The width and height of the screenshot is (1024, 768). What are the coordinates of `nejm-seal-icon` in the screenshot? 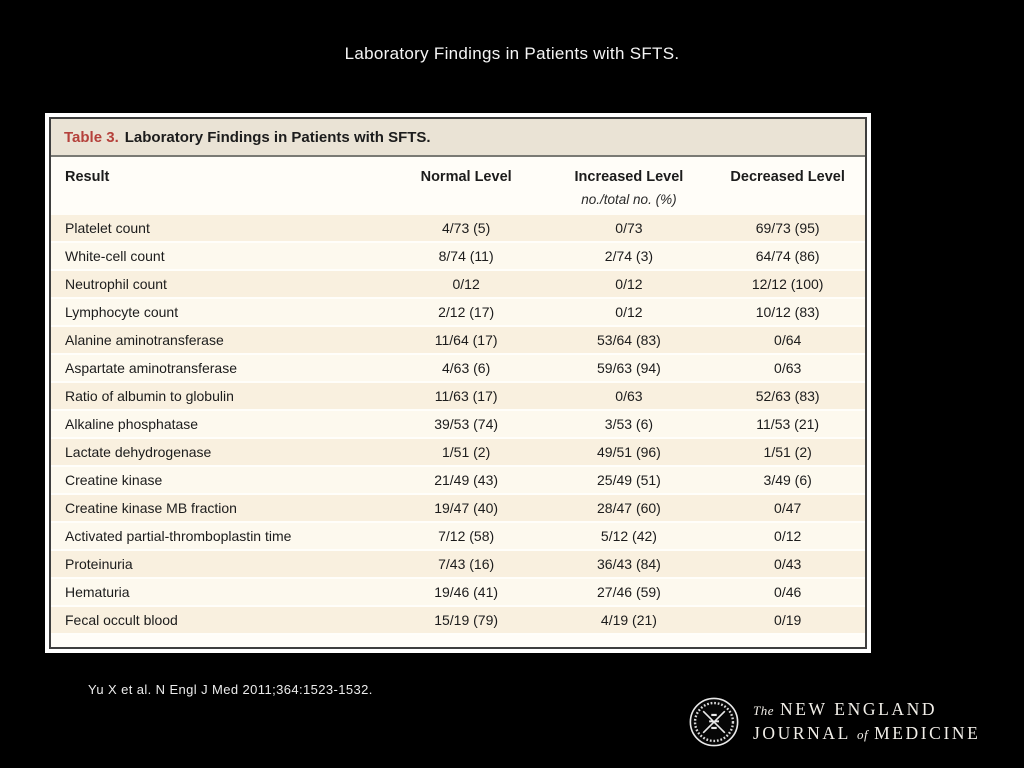 It's located at (714, 722).